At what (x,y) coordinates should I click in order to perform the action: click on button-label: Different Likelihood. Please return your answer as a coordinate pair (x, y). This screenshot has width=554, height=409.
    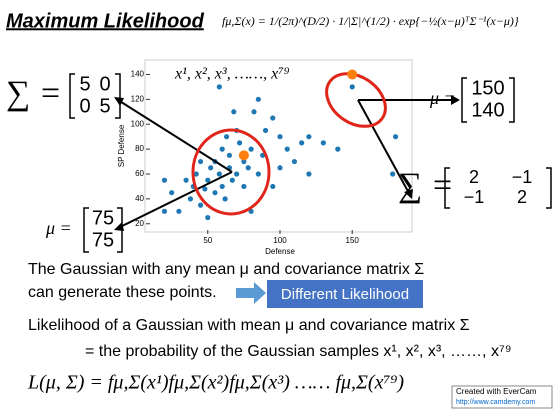
    Looking at the image, I should click on (345, 294).